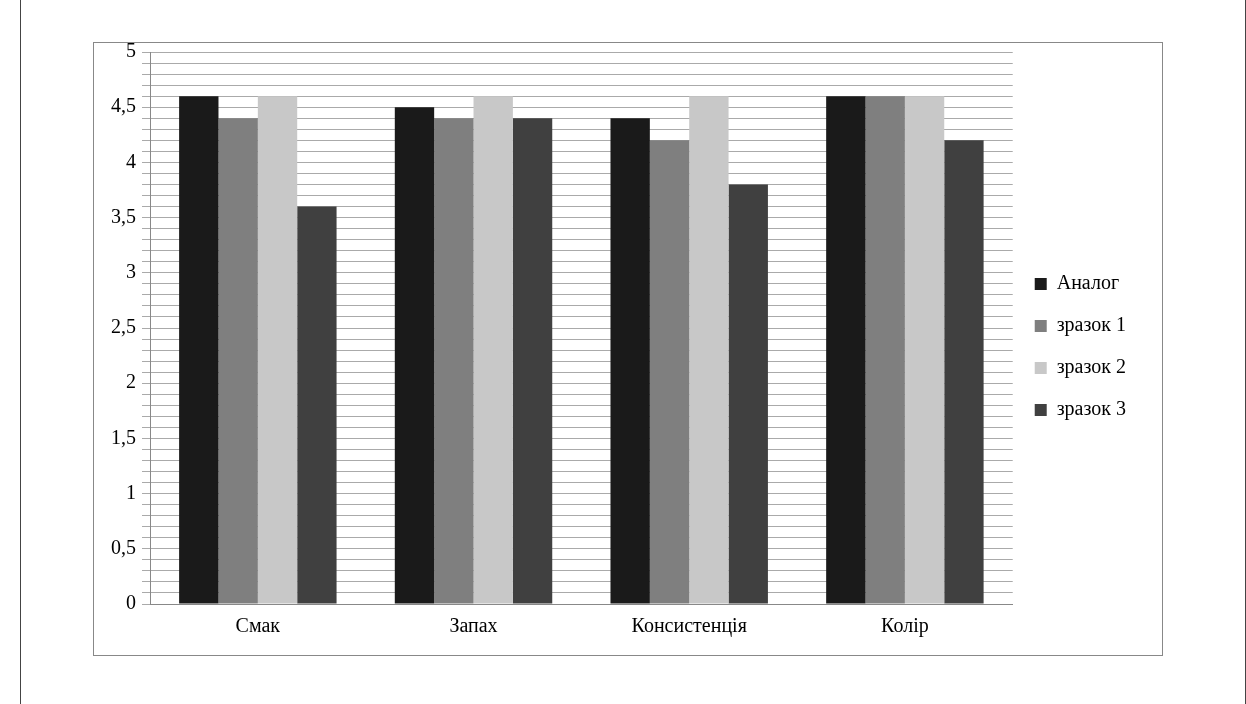  What do you see at coordinates (123, 105) in the screenshot?
I see `y-tick-label: 4,5` at bounding box center [123, 105].